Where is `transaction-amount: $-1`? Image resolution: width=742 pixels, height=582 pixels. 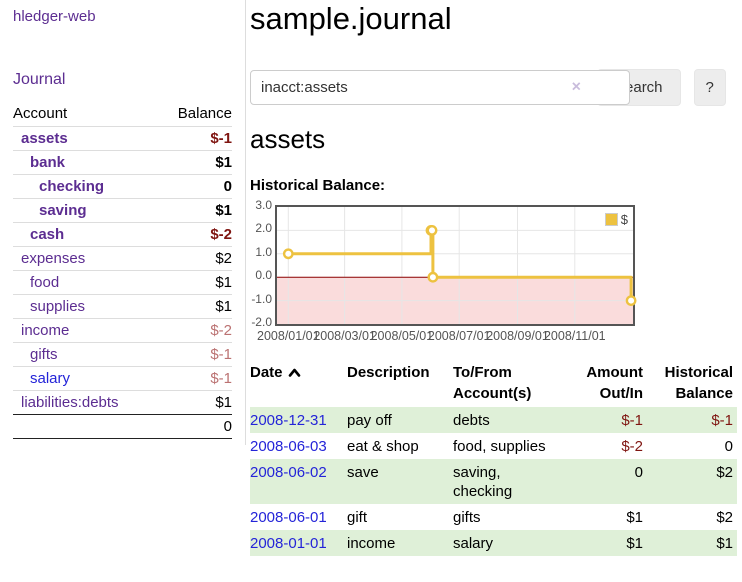
transaction-amount: $-1 is located at coordinates (632, 420).